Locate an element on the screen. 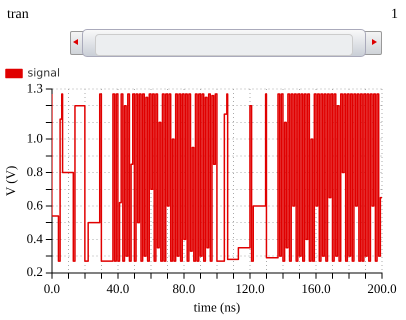  x-tick-label: 200.0 is located at coordinates (382, 288).